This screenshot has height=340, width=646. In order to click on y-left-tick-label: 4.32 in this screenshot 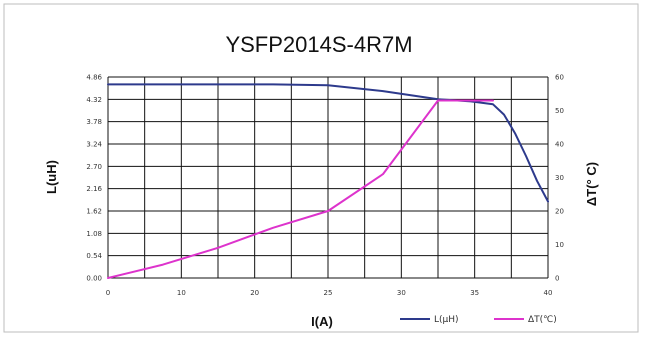, I will do `click(94, 100)`.